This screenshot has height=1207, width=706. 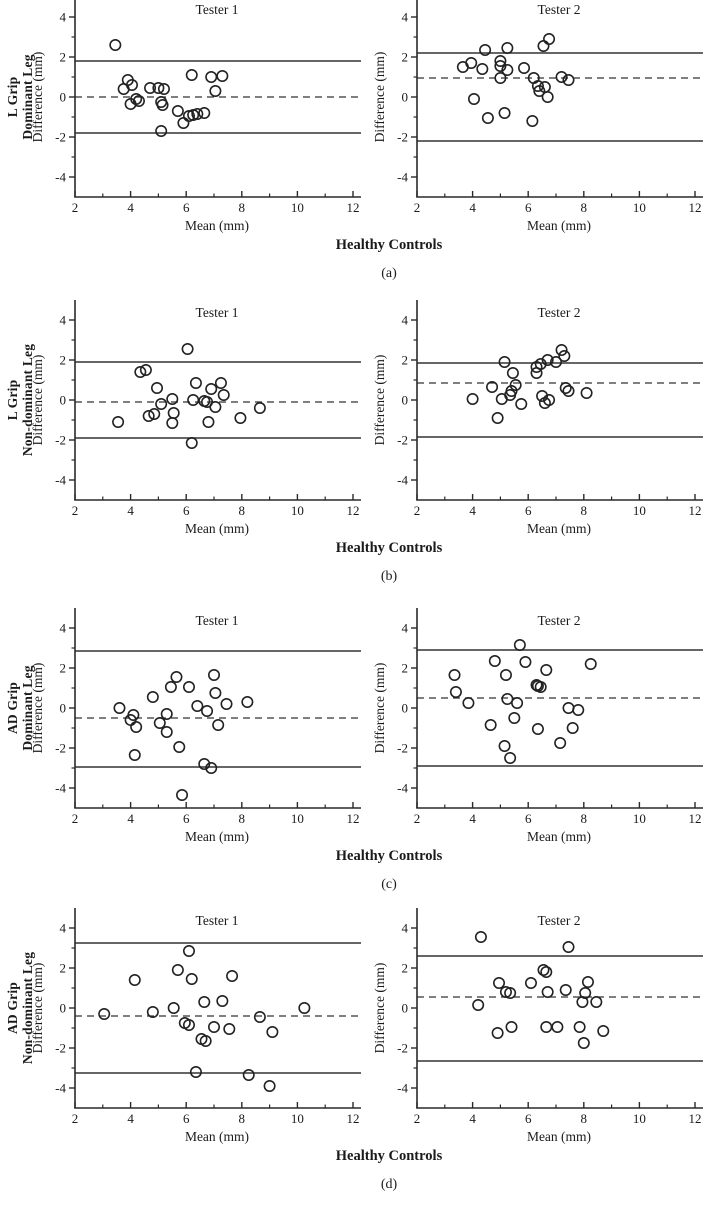 What do you see at coordinates (389, 273) in the screenshot?
I see `row-letter: (a)` at bounding box center [389, 273].